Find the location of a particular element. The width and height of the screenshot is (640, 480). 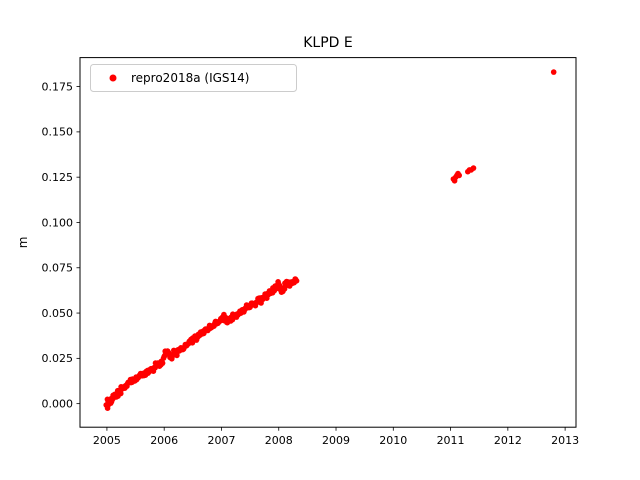

x-tick-label: 2007 is located at coordinates (221, 440).